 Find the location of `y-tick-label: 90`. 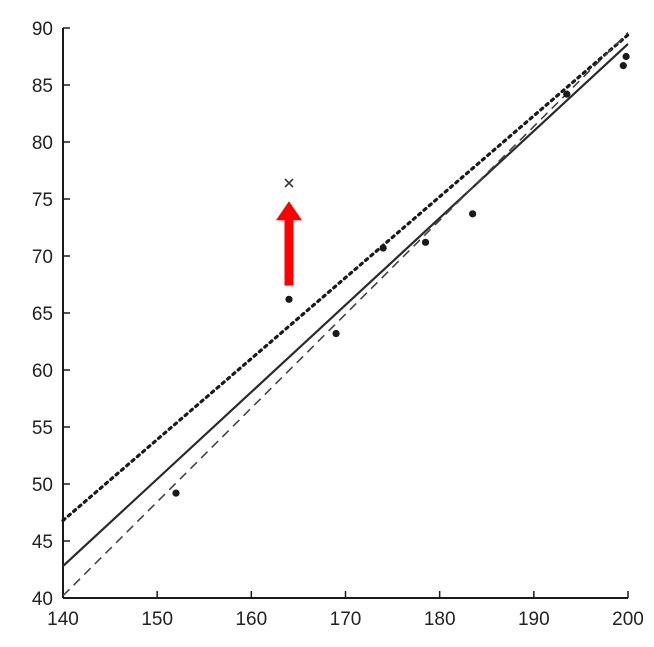

y-tick-label: 90 is located at coordinates (42, 29).